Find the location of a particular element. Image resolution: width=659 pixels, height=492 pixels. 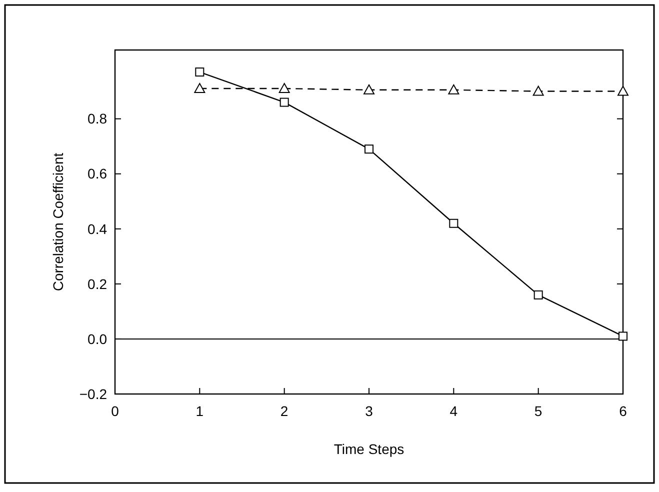

y-tick-label: −0.2 is located at coordinates (93, 394).